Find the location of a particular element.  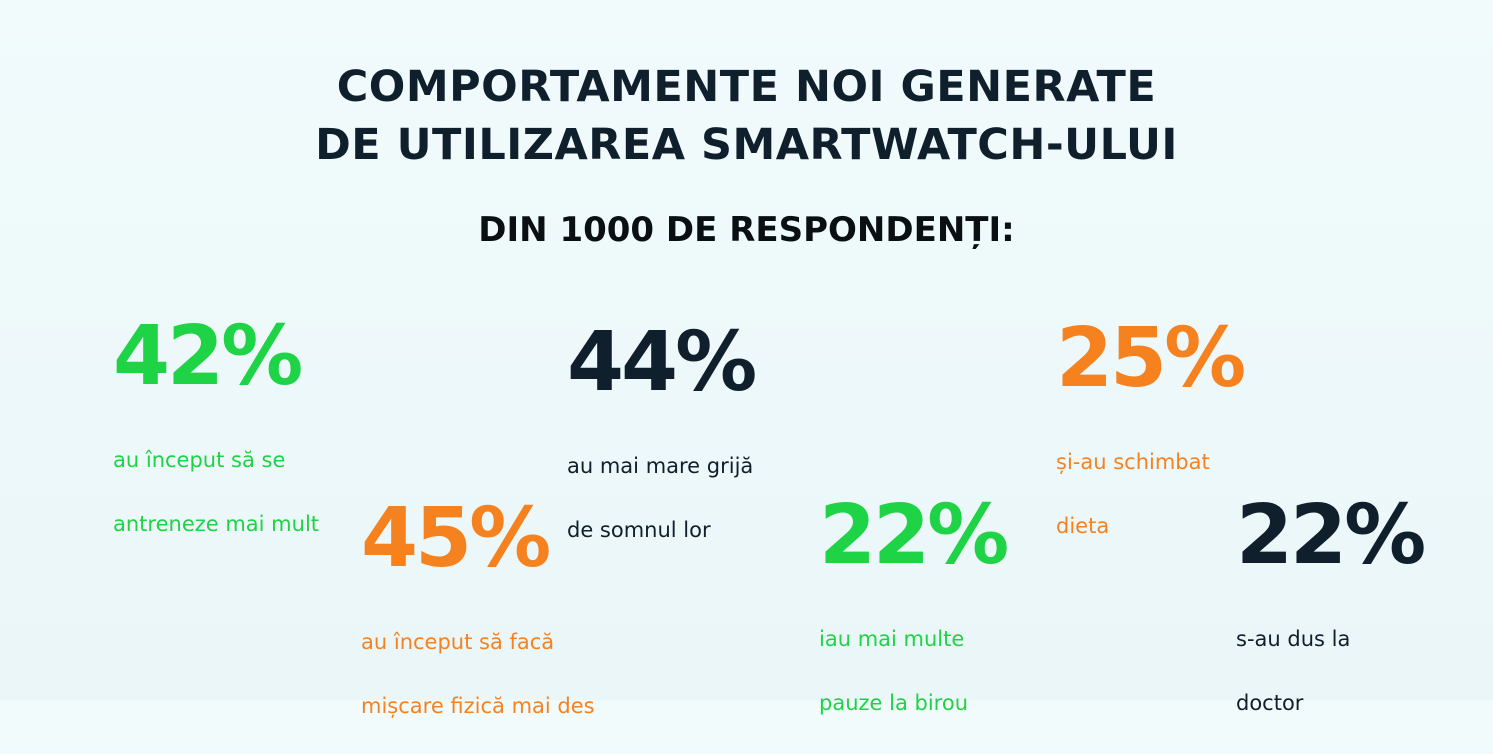

stat-value: 42% is located at coordinates (208, 356).